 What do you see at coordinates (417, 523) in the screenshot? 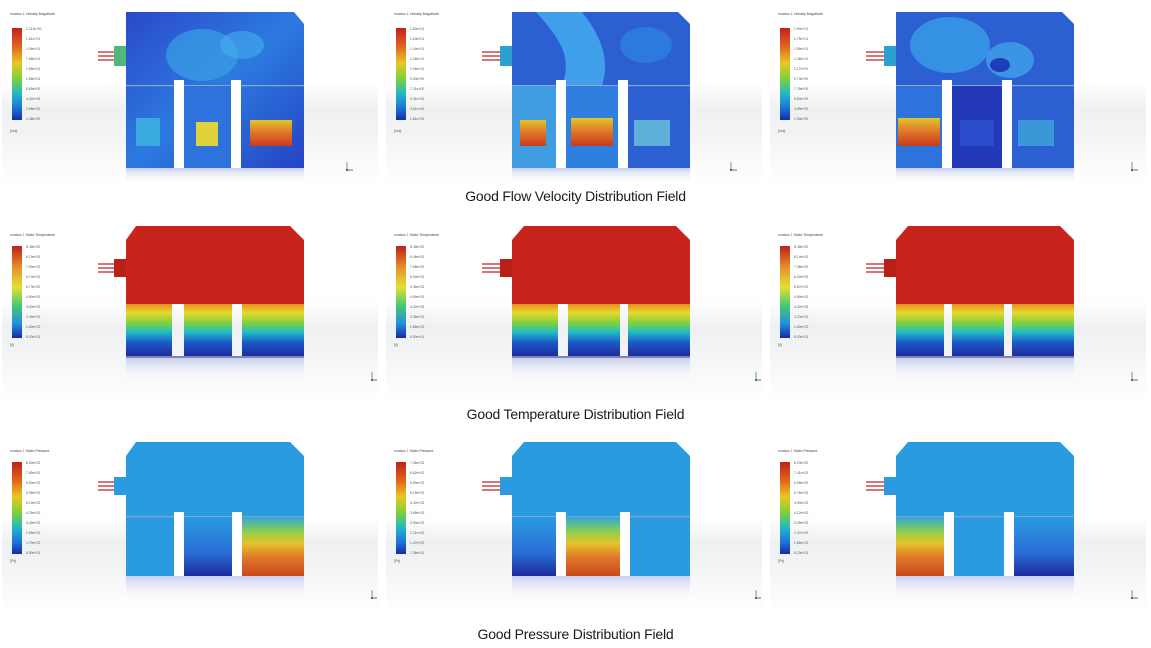
I see `svg-text: 2.94e+02` at bounding box center [417, 523].